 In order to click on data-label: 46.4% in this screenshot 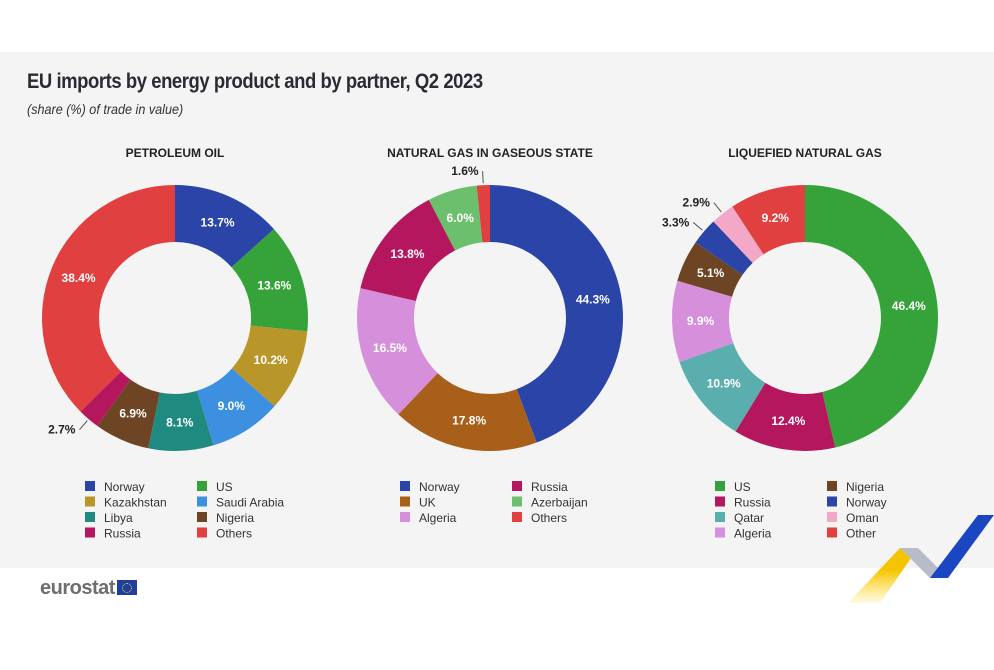, I will do `click(909, 306)`.